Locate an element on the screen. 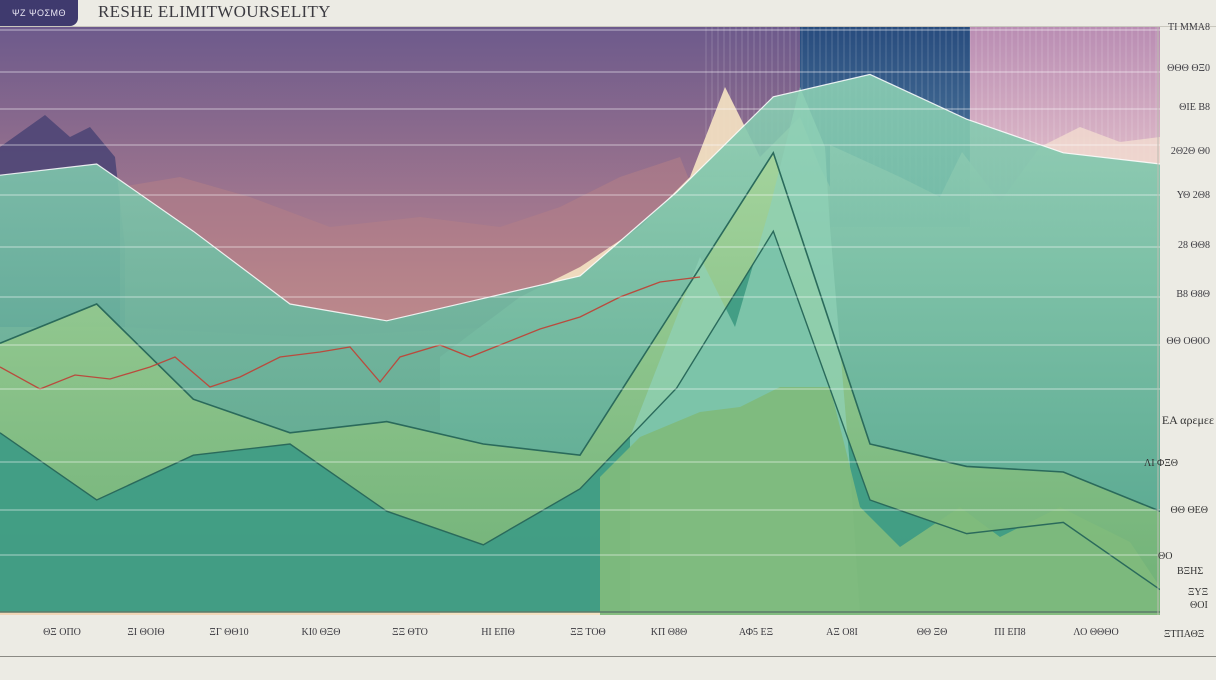 This screenshot has height=680, width=1216. right-label-4: ΒΞΗΣ is located at coordinates (1190, 571).